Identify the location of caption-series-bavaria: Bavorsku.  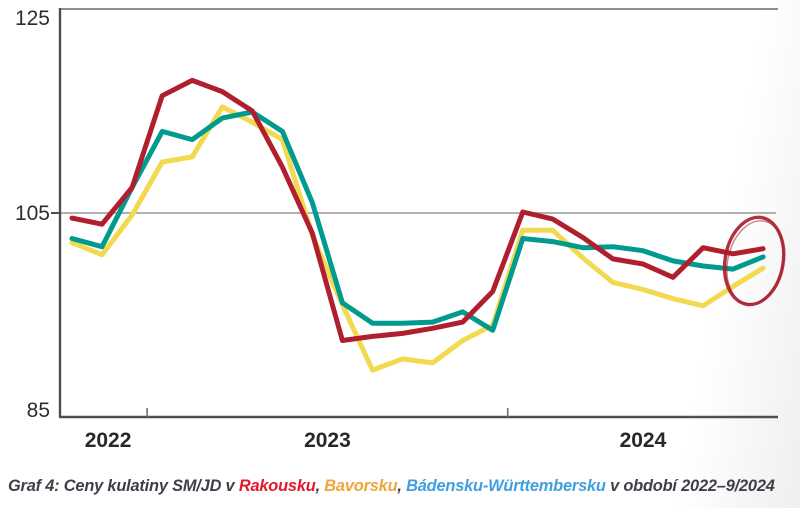
(361, 486).